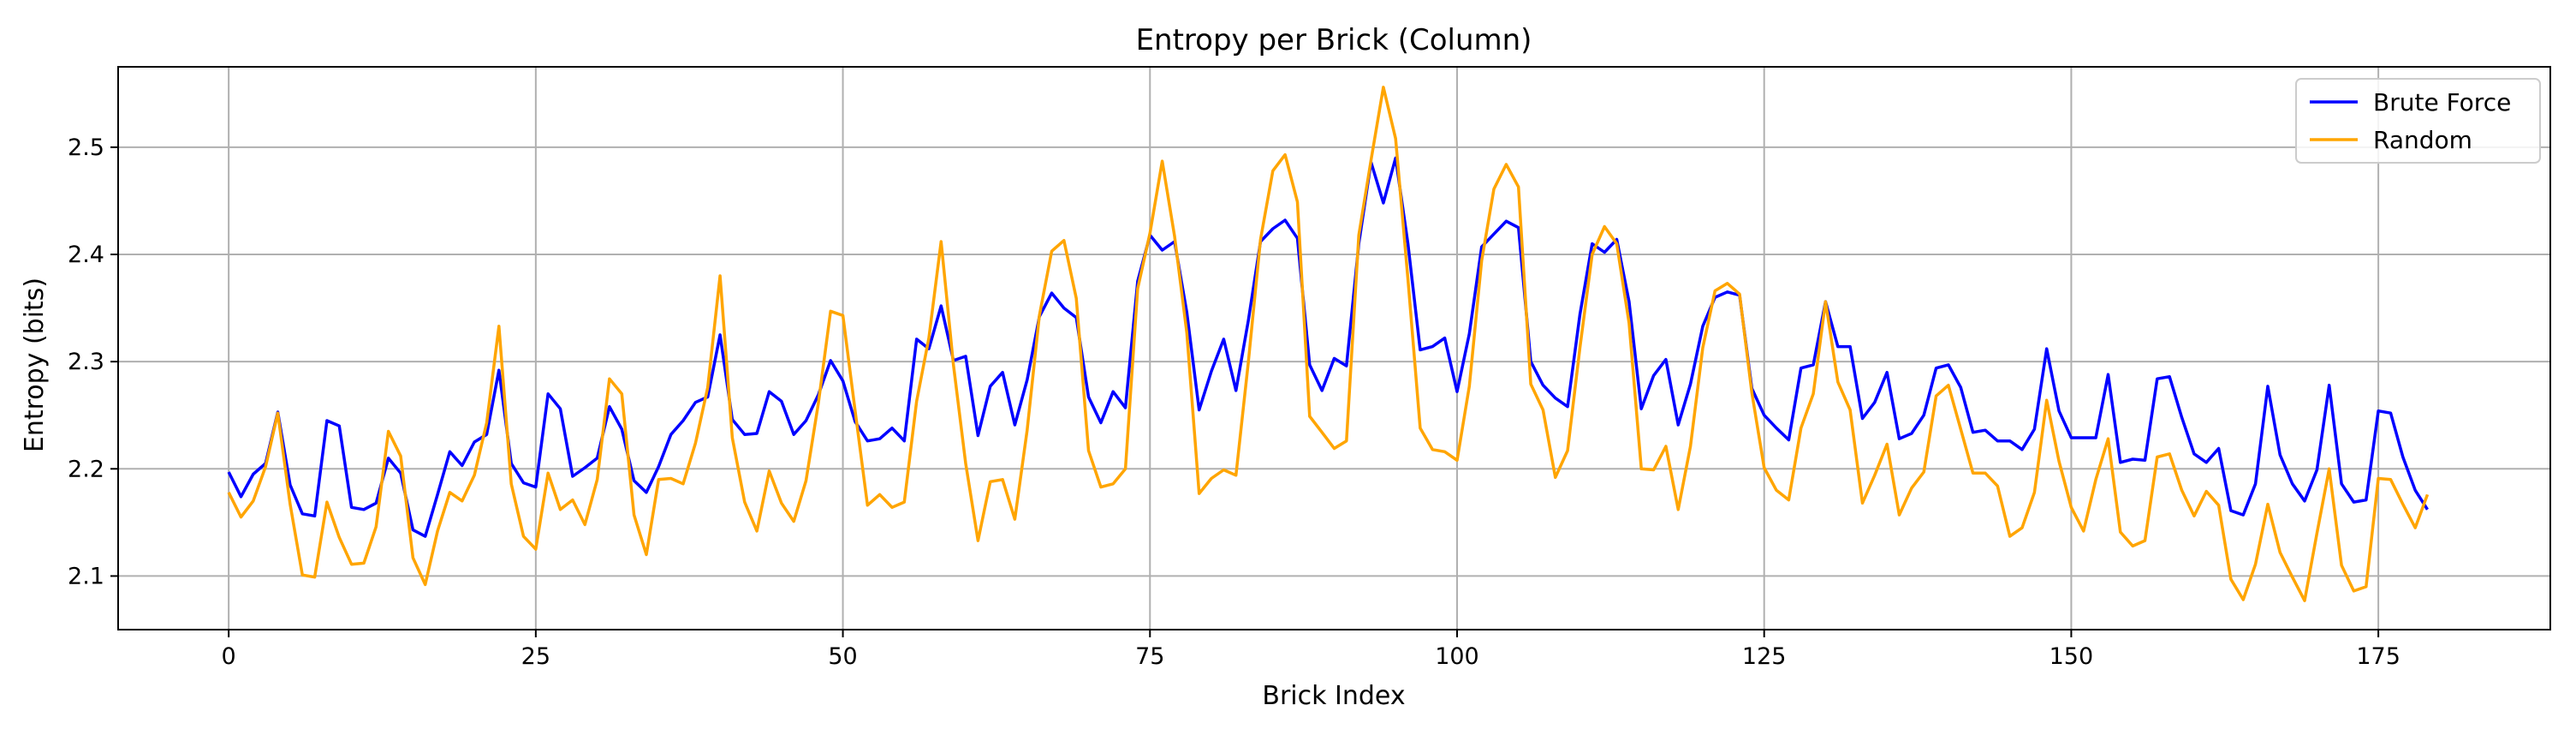 This screenshot has width=2576, height=729. I want to click on legend: Brute Force Random, so click(2418, 121).